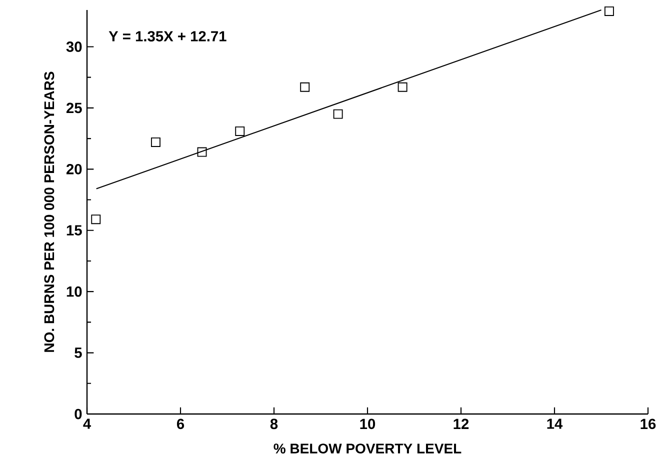 This screenshot has width=663, height=469. I want to click on y-axis-title: NO. BURNS PER 100 000 PERSON-YEARS, so click(49, 212).